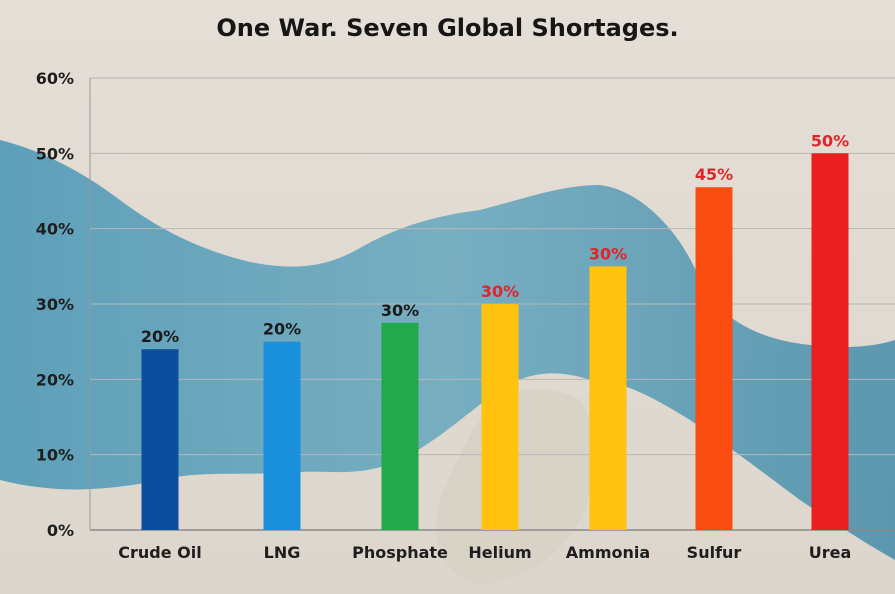  I want to click on y-tick-label: 40%, so click(55, 229).